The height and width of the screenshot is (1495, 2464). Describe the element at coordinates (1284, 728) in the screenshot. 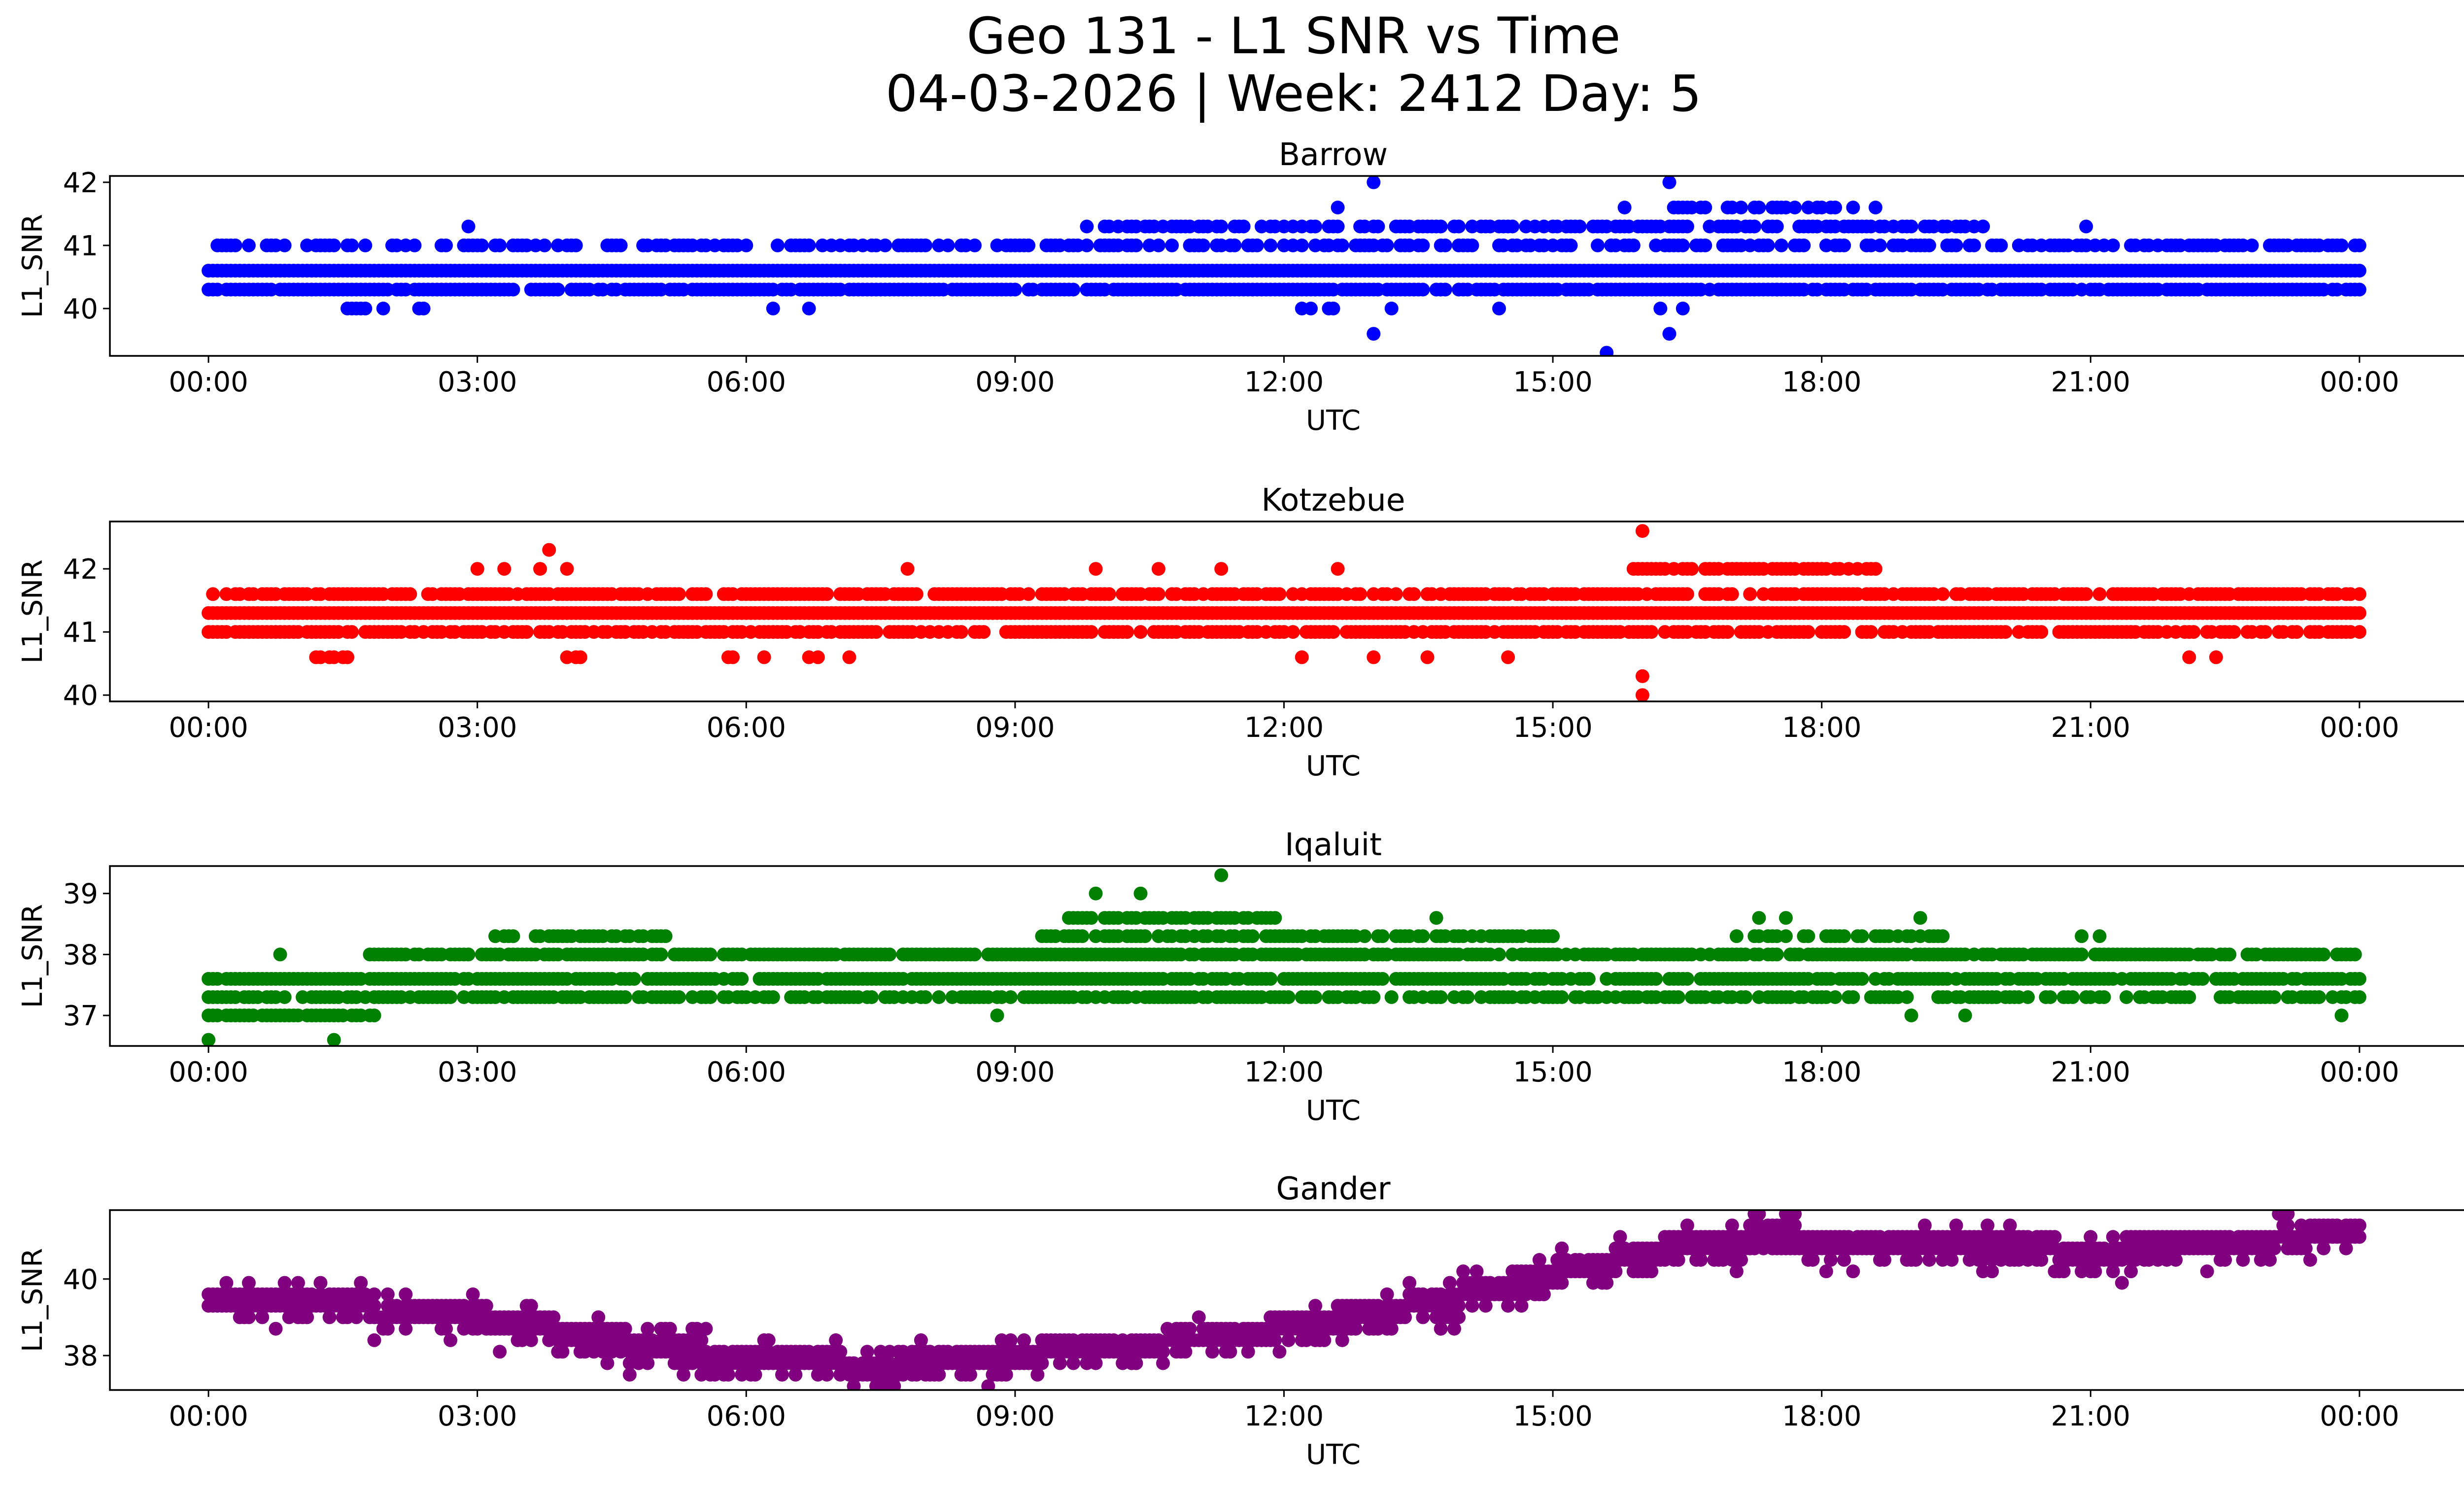

I see `x-tick-label: 12:00` at that location.